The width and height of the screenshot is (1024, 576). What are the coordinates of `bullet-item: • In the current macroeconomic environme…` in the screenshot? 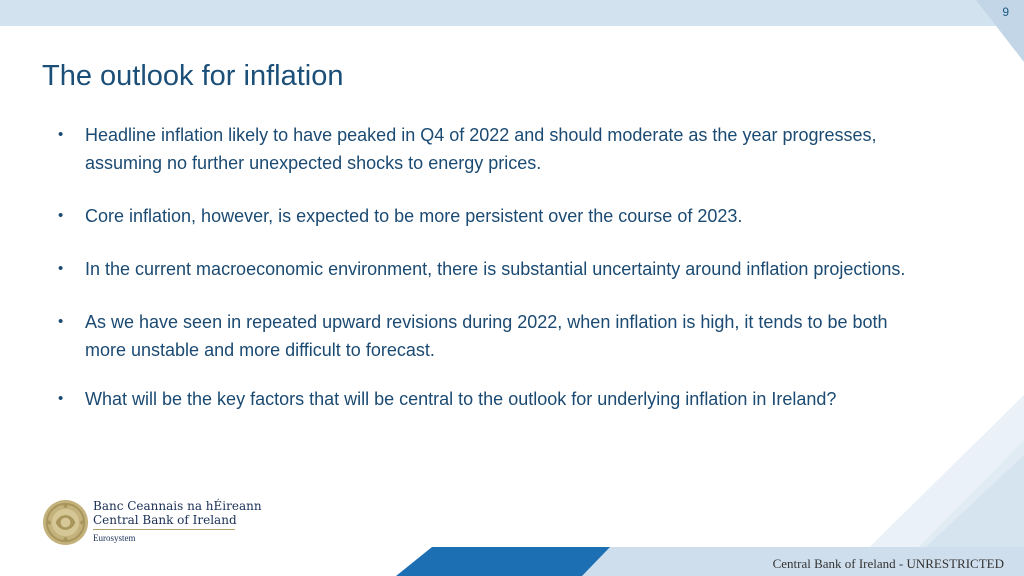 It's located at (483, 269).